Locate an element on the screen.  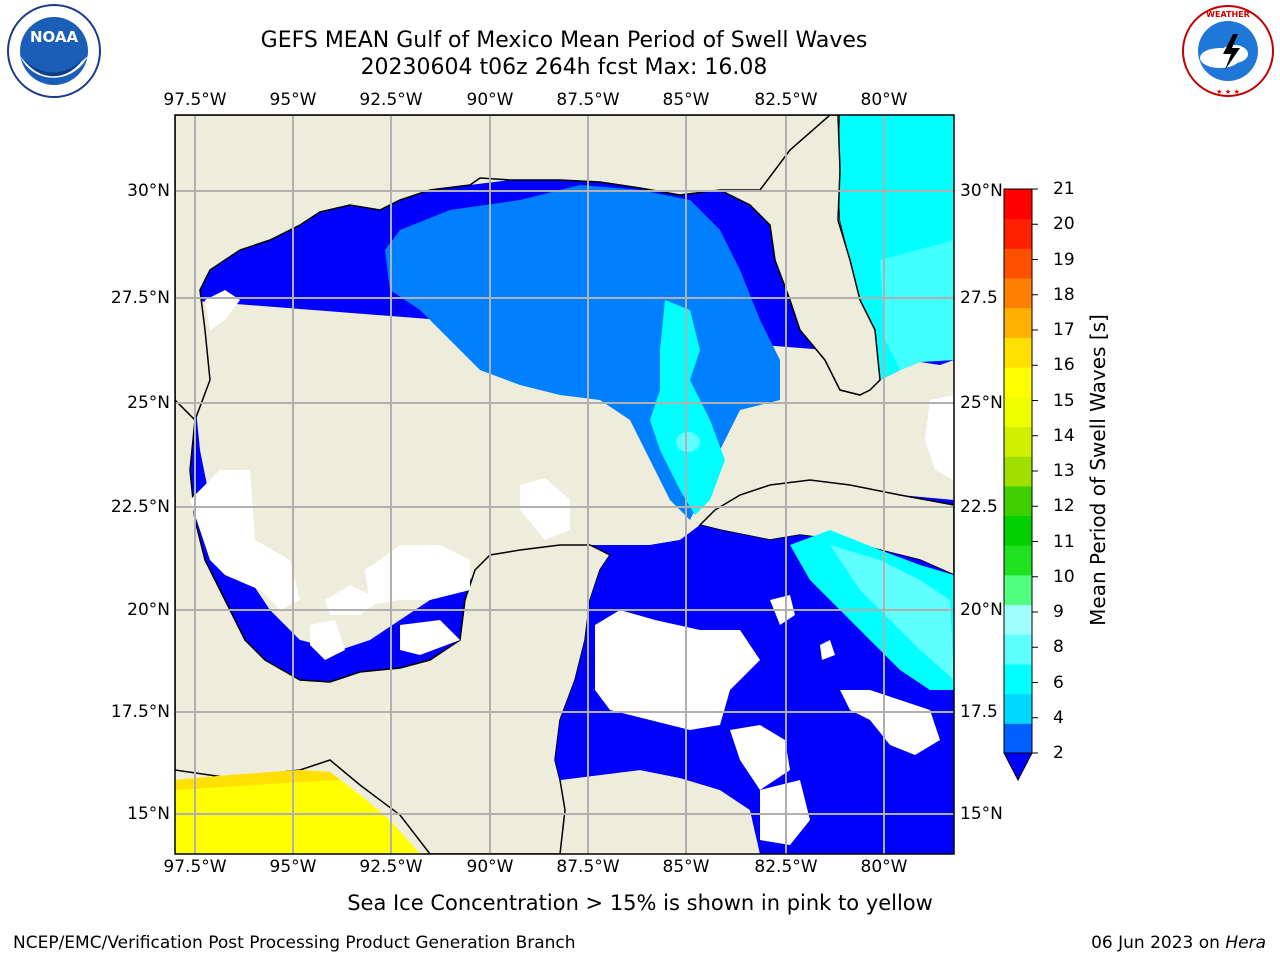
sea-ice-area is located at coordinates (297, 812).